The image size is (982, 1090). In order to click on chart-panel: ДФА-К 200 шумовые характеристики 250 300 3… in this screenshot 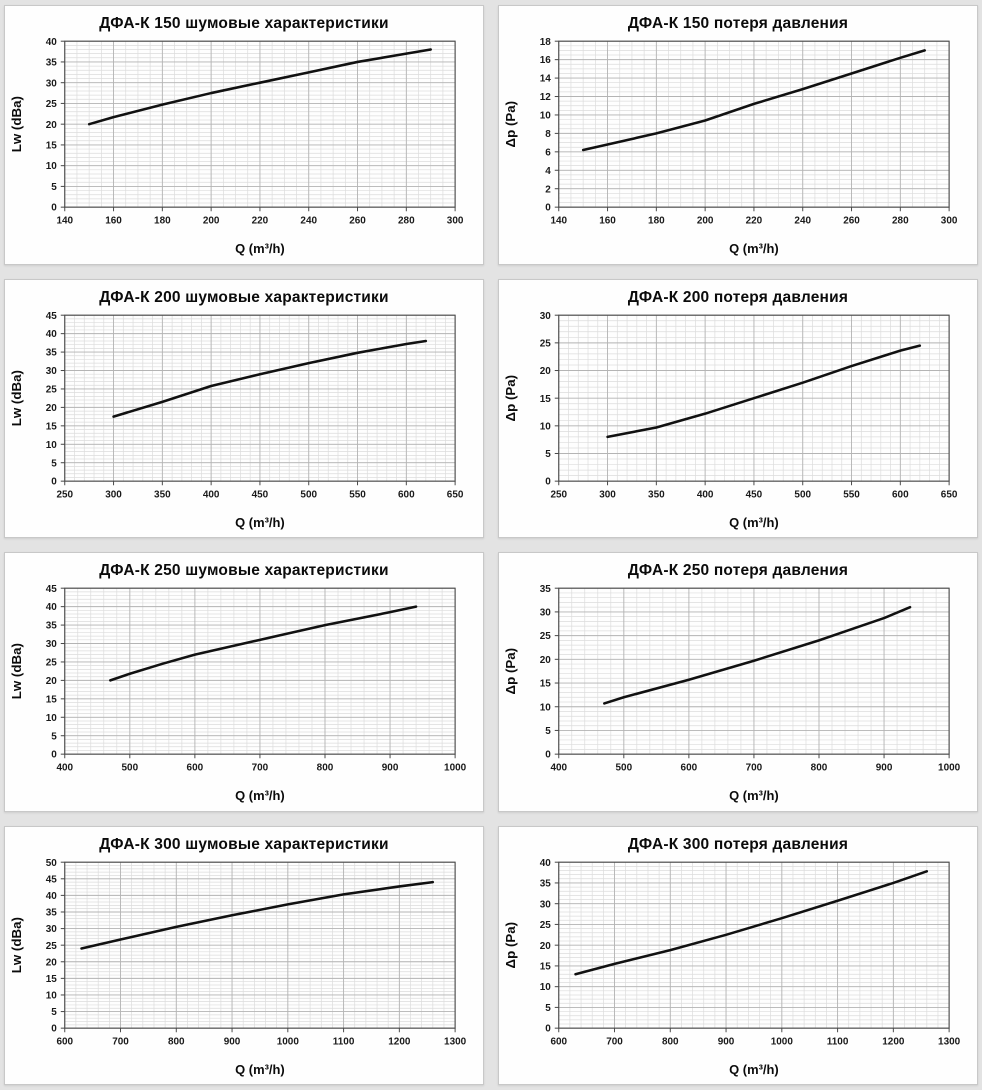, I will do `click(244, 408)`.